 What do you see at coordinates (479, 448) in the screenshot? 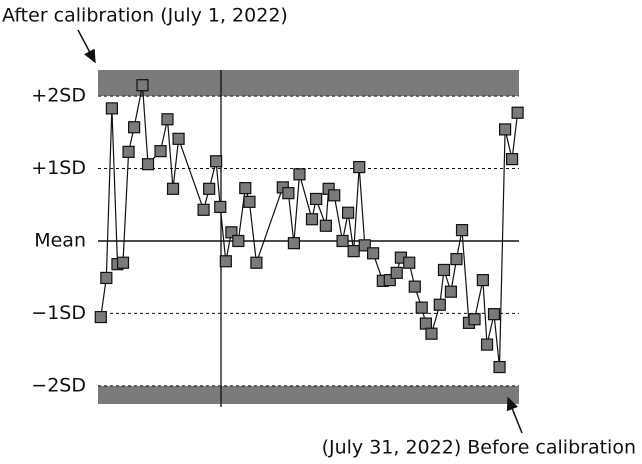
I see `annotation: (July 31, 2022) Before calibration` at bounding box center [479, 448].